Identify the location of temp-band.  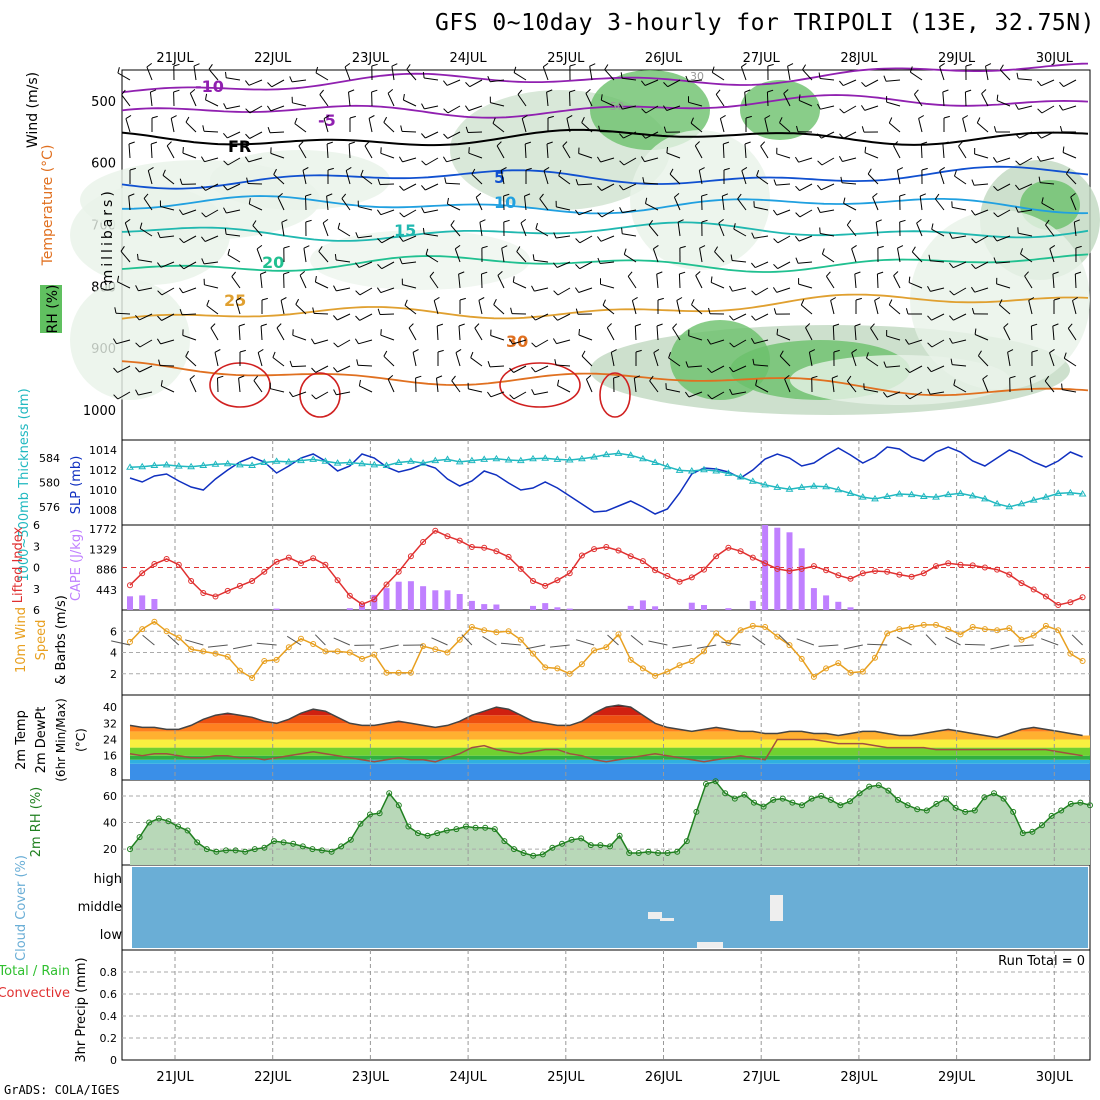
(610, 719).